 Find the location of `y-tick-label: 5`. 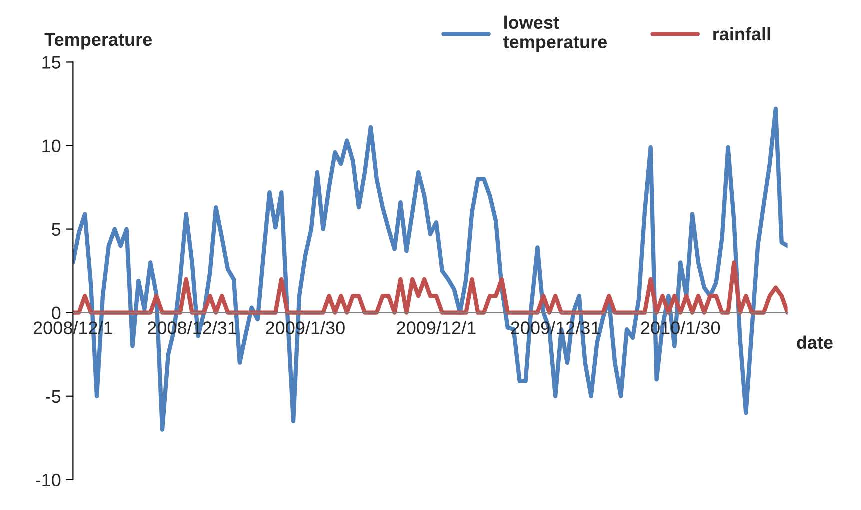

y-tick-label: 5 is located at coordinates (56, 229).